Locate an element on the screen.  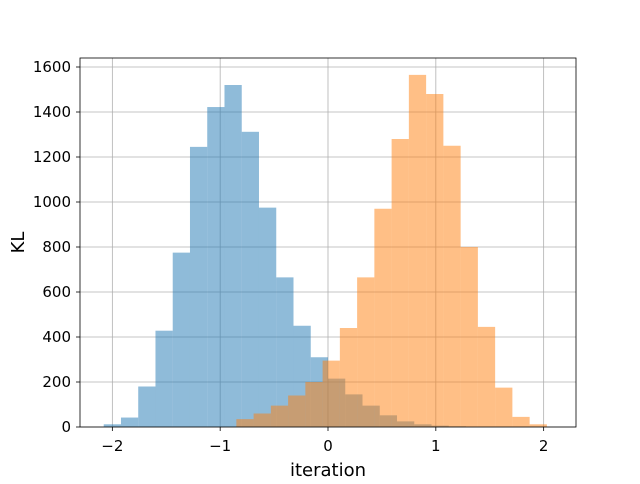
x-tick-label: 0 is located at coordinates (328, 446).